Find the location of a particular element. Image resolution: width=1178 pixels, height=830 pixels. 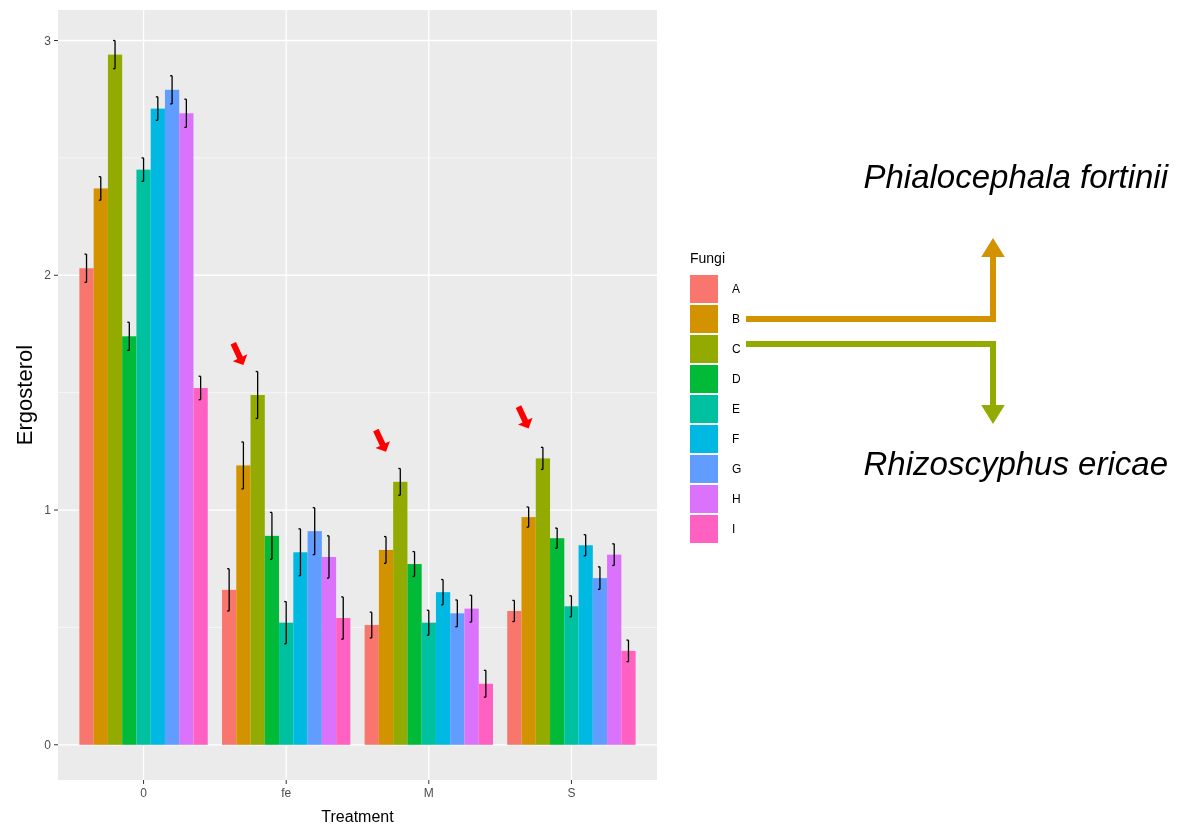

legend-label: D is located at coordinates (736, 379).